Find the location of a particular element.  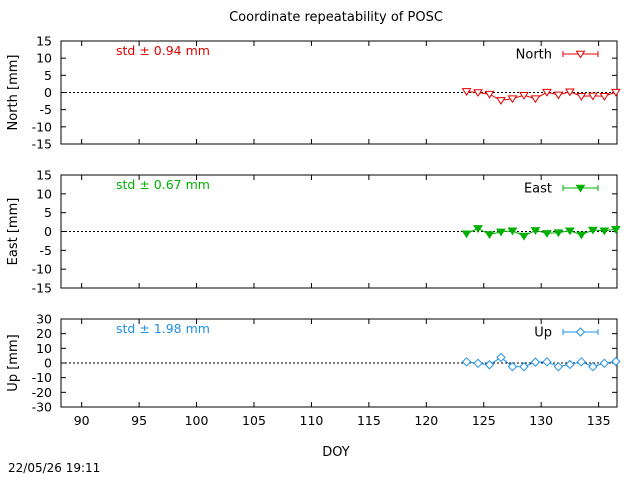

up-legend-label: Up is located at coordinates (543, 333).